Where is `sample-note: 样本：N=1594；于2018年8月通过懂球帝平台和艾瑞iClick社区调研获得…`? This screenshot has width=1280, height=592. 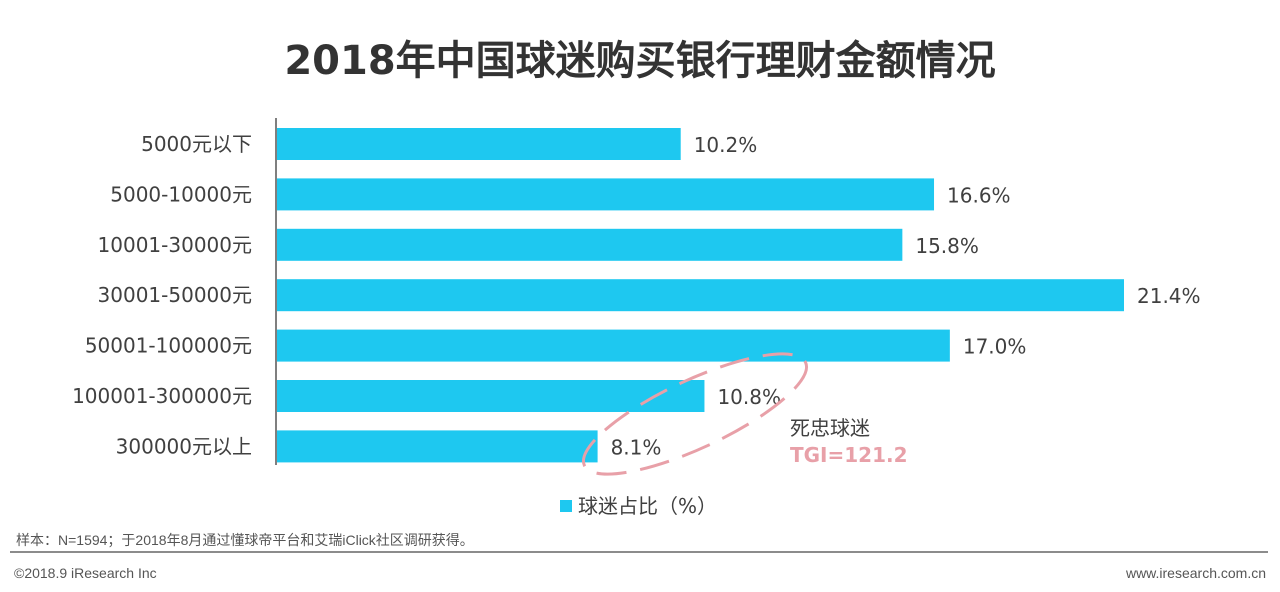
sample-note: 样本：N=1594；于2018年8月通过懂球帝平台和艾瑞iClick社区调研获得… is located at coordinates (245, 540).